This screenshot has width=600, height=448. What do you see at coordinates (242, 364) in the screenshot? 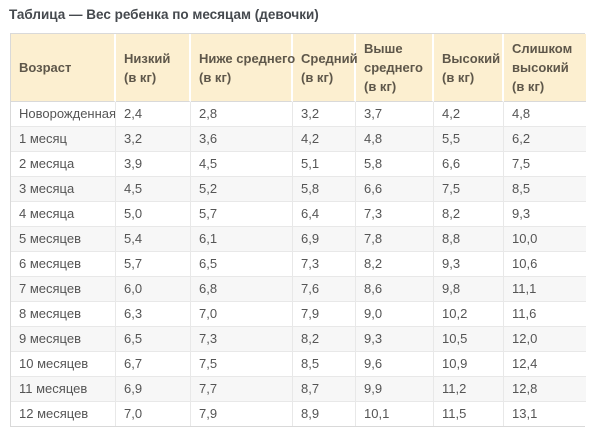
I see `weight-value-cell-below-avg: 7,5` at bounding box center [242, 364].